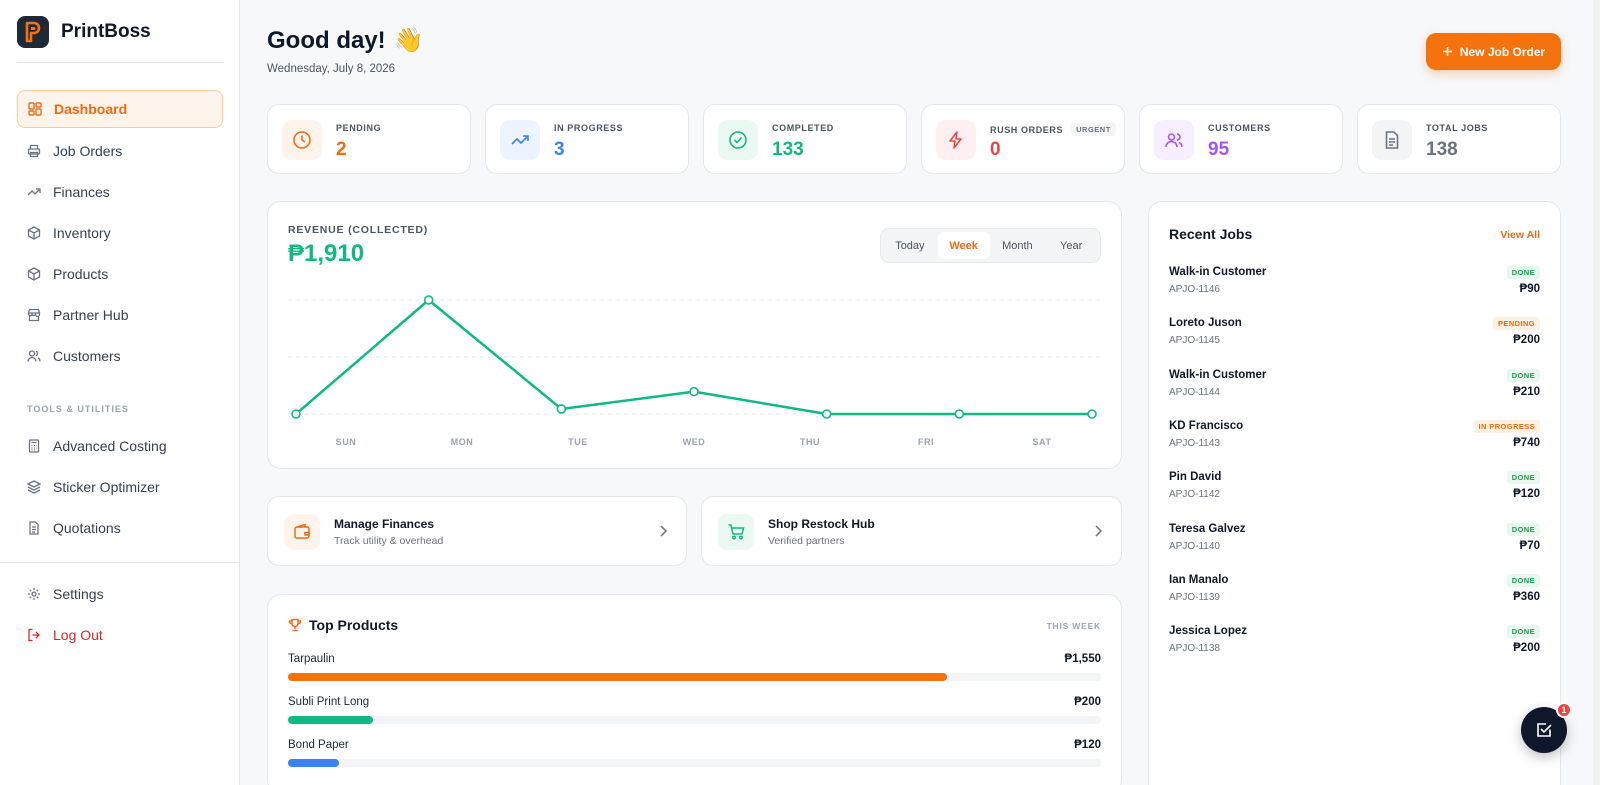  Describe the element at coordinates (1457, 128) in the screenshot. I see `stat-label: TOTAL JOBS` at that location.